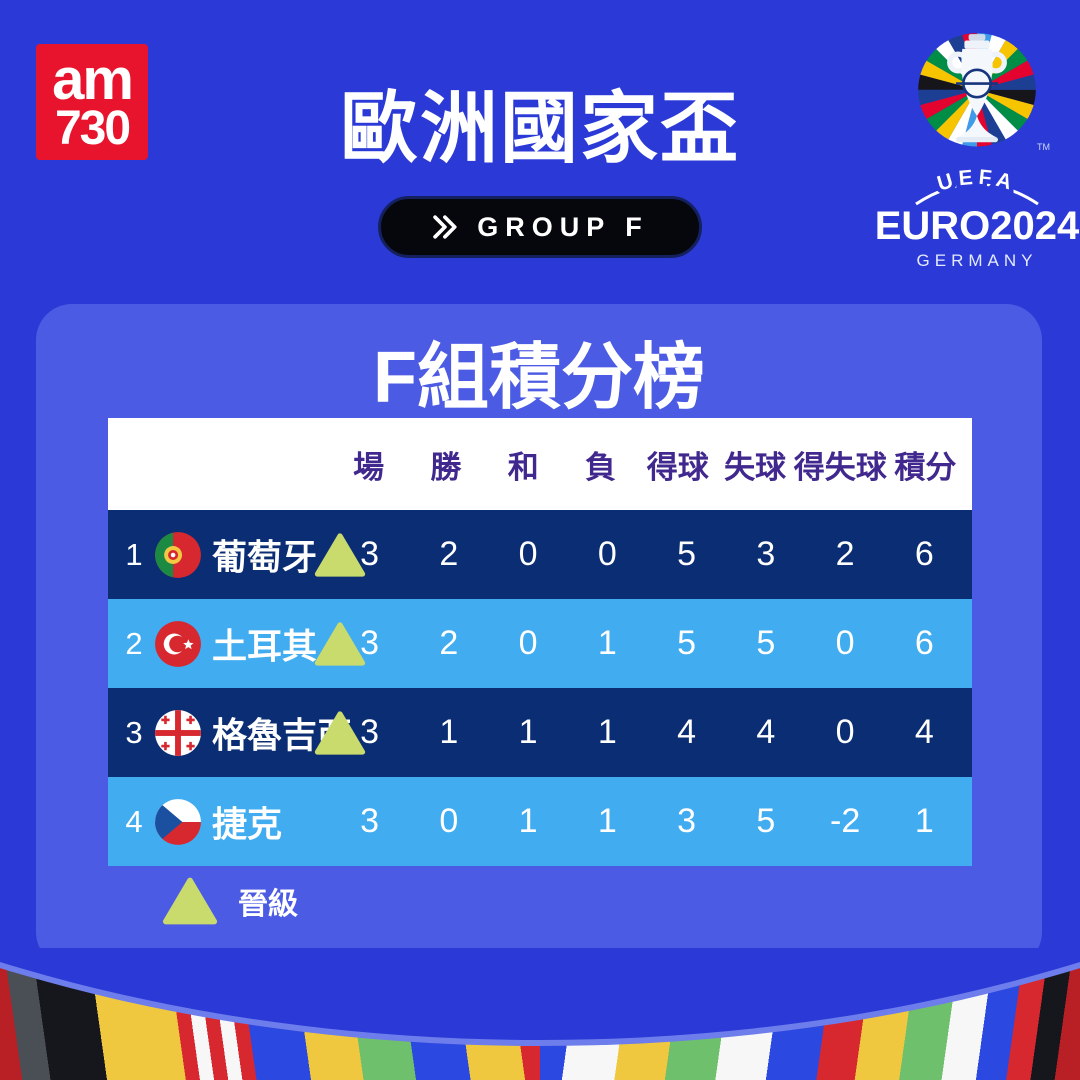 Image resolution: width=1080 pixels, height=1080 pixels. Describe the element at coordinates (977, 260) in the screenshot. I see `germany-text: GERMANY` at that location.